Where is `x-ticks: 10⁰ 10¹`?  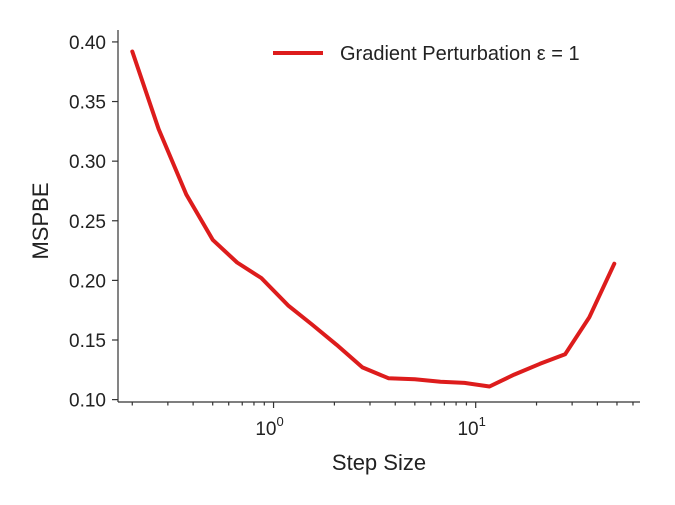
x-ticks: 10⁰ 10¹ is located at coordinates (382, 421).